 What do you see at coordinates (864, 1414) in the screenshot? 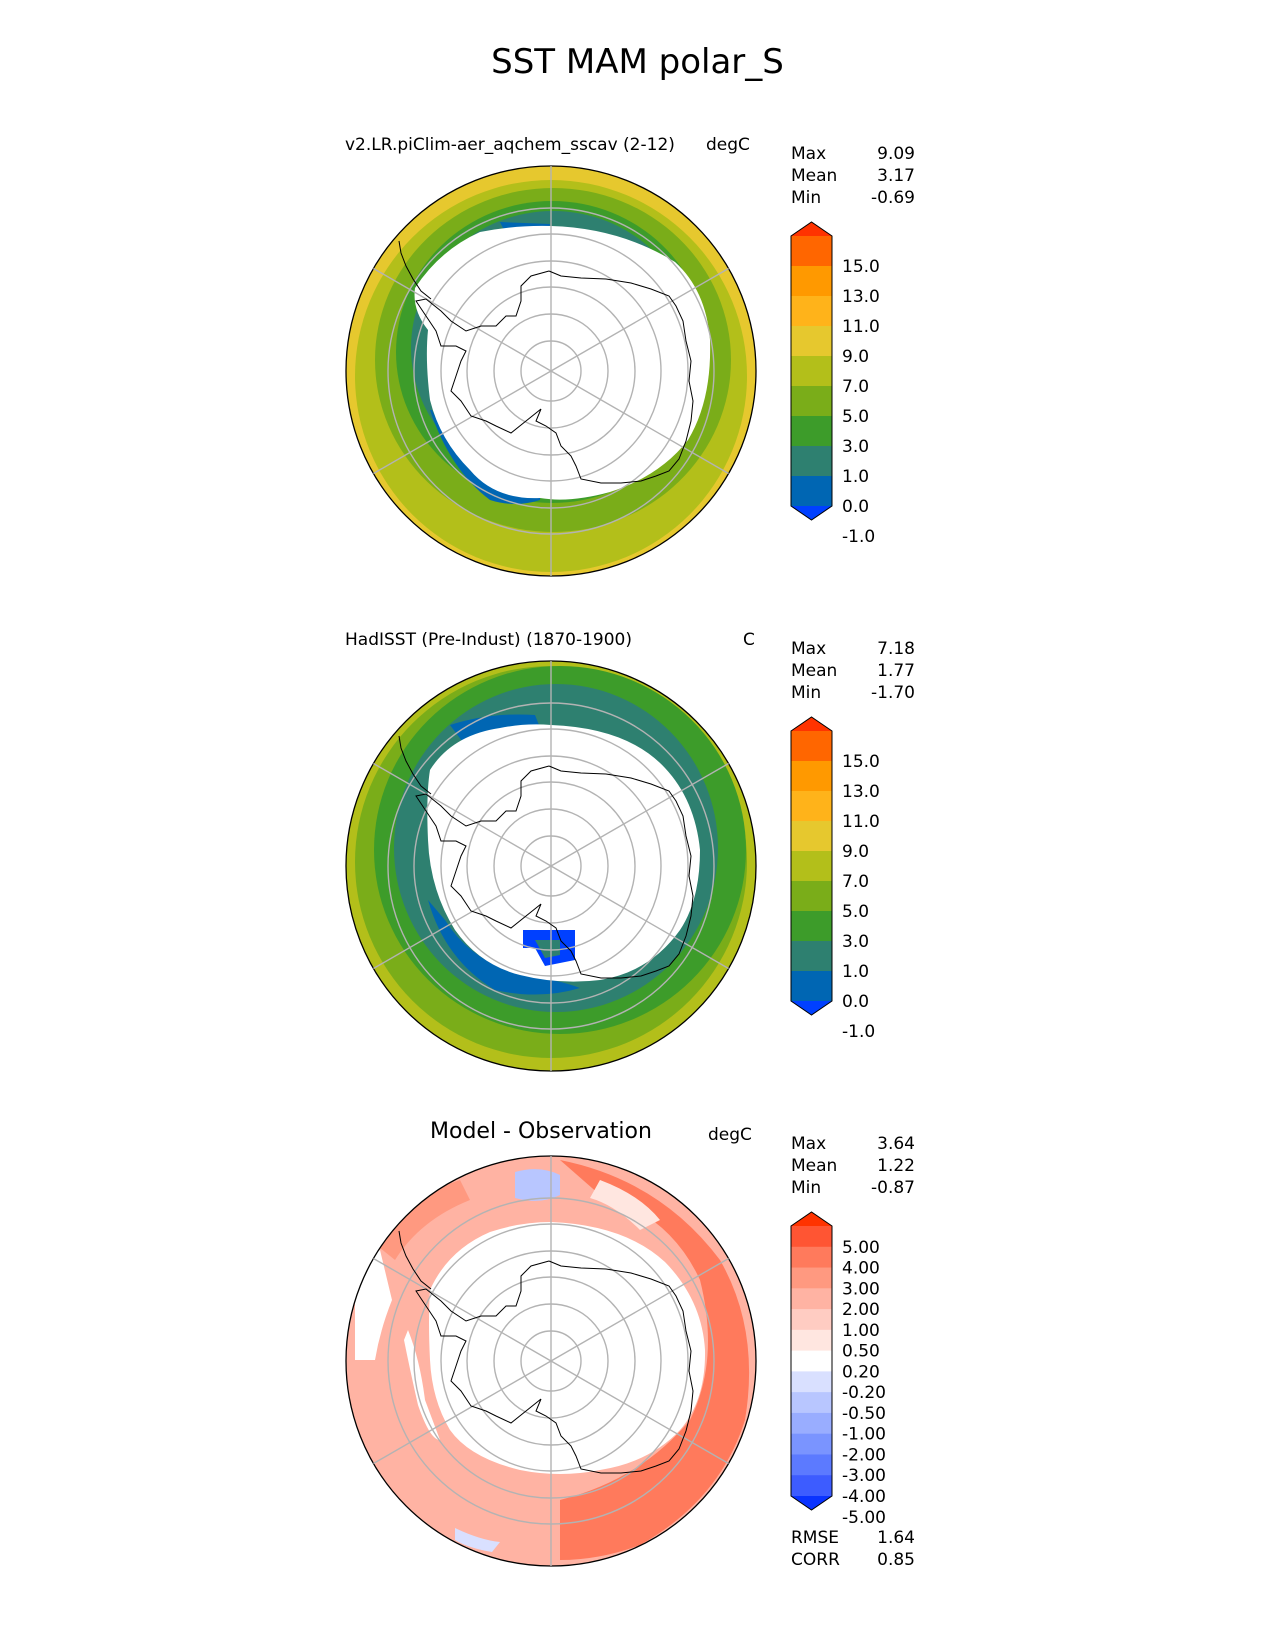
I see `colorbar-tick-label: -0.50` at bounding box center [864, 1414].